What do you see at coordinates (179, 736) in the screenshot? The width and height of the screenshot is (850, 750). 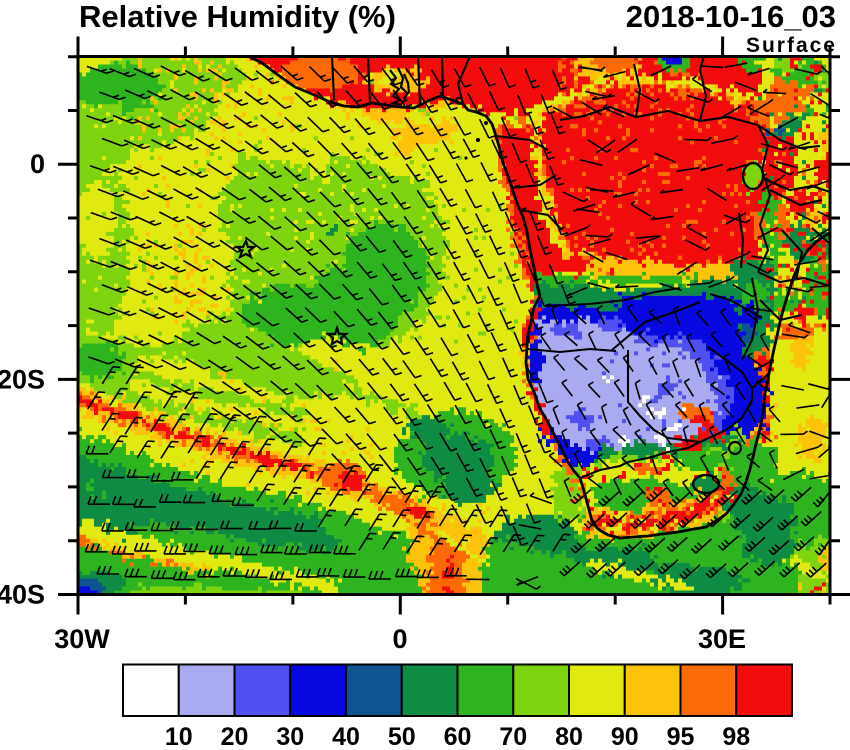 I see `svg-text: 10` at bounding box center [179, 736].